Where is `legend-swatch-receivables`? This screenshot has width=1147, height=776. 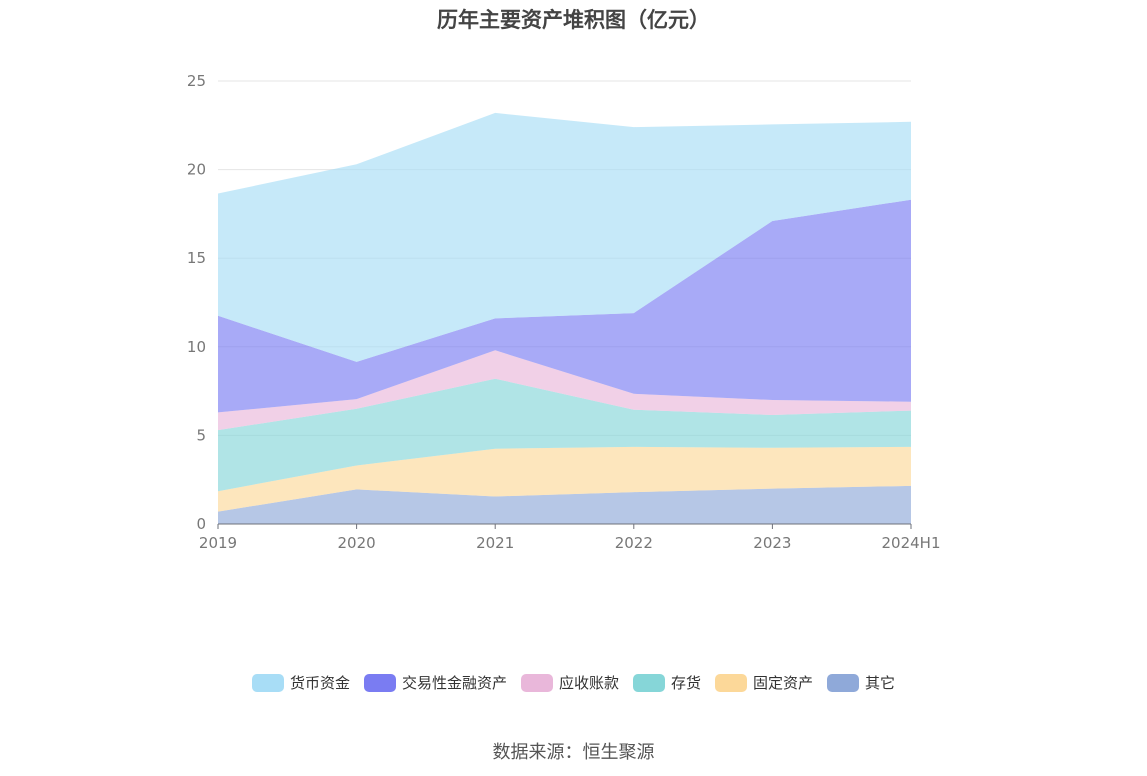 legend-swatch-receivables is located at coordinates (536, 682).